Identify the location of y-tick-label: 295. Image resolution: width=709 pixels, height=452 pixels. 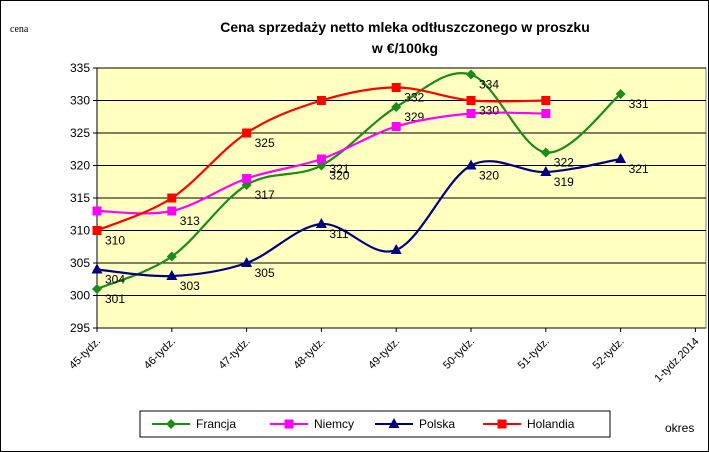
(80, 328).